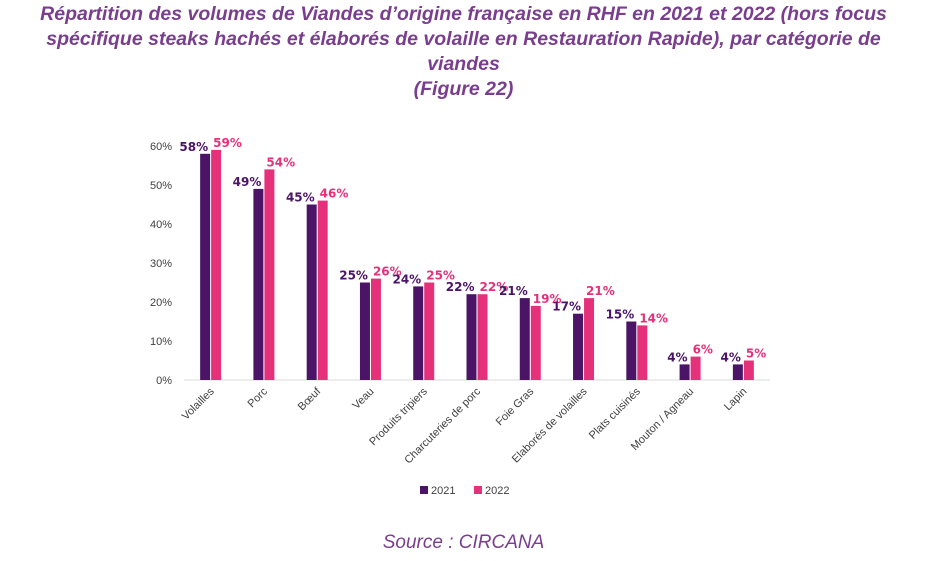  Describe the element at coordinates (161, 342) in the screenshot. I see `y-tick-label: 10%` at that location.